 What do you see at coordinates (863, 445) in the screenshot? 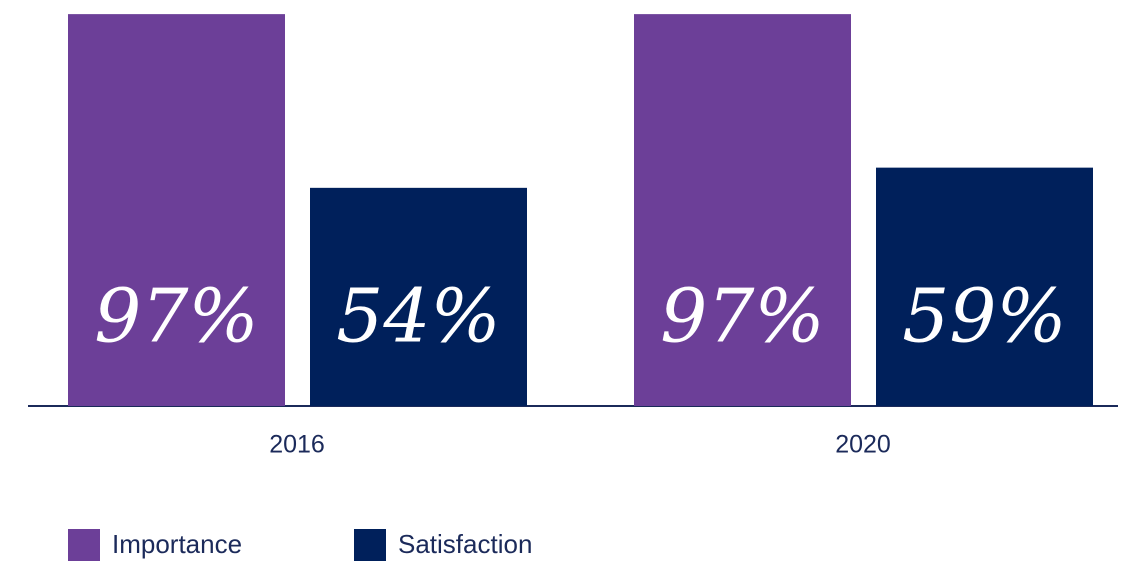
I see `x-tick-label: 2020` at bounding box center [863, 445].